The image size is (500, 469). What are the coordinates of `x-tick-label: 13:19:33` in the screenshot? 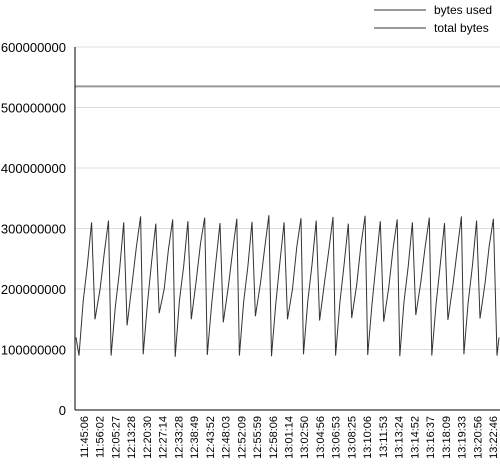 It's located at (463, 437).